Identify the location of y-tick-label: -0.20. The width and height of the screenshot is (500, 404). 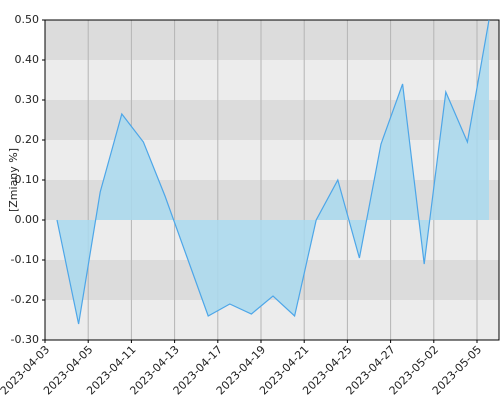
(25, 299).